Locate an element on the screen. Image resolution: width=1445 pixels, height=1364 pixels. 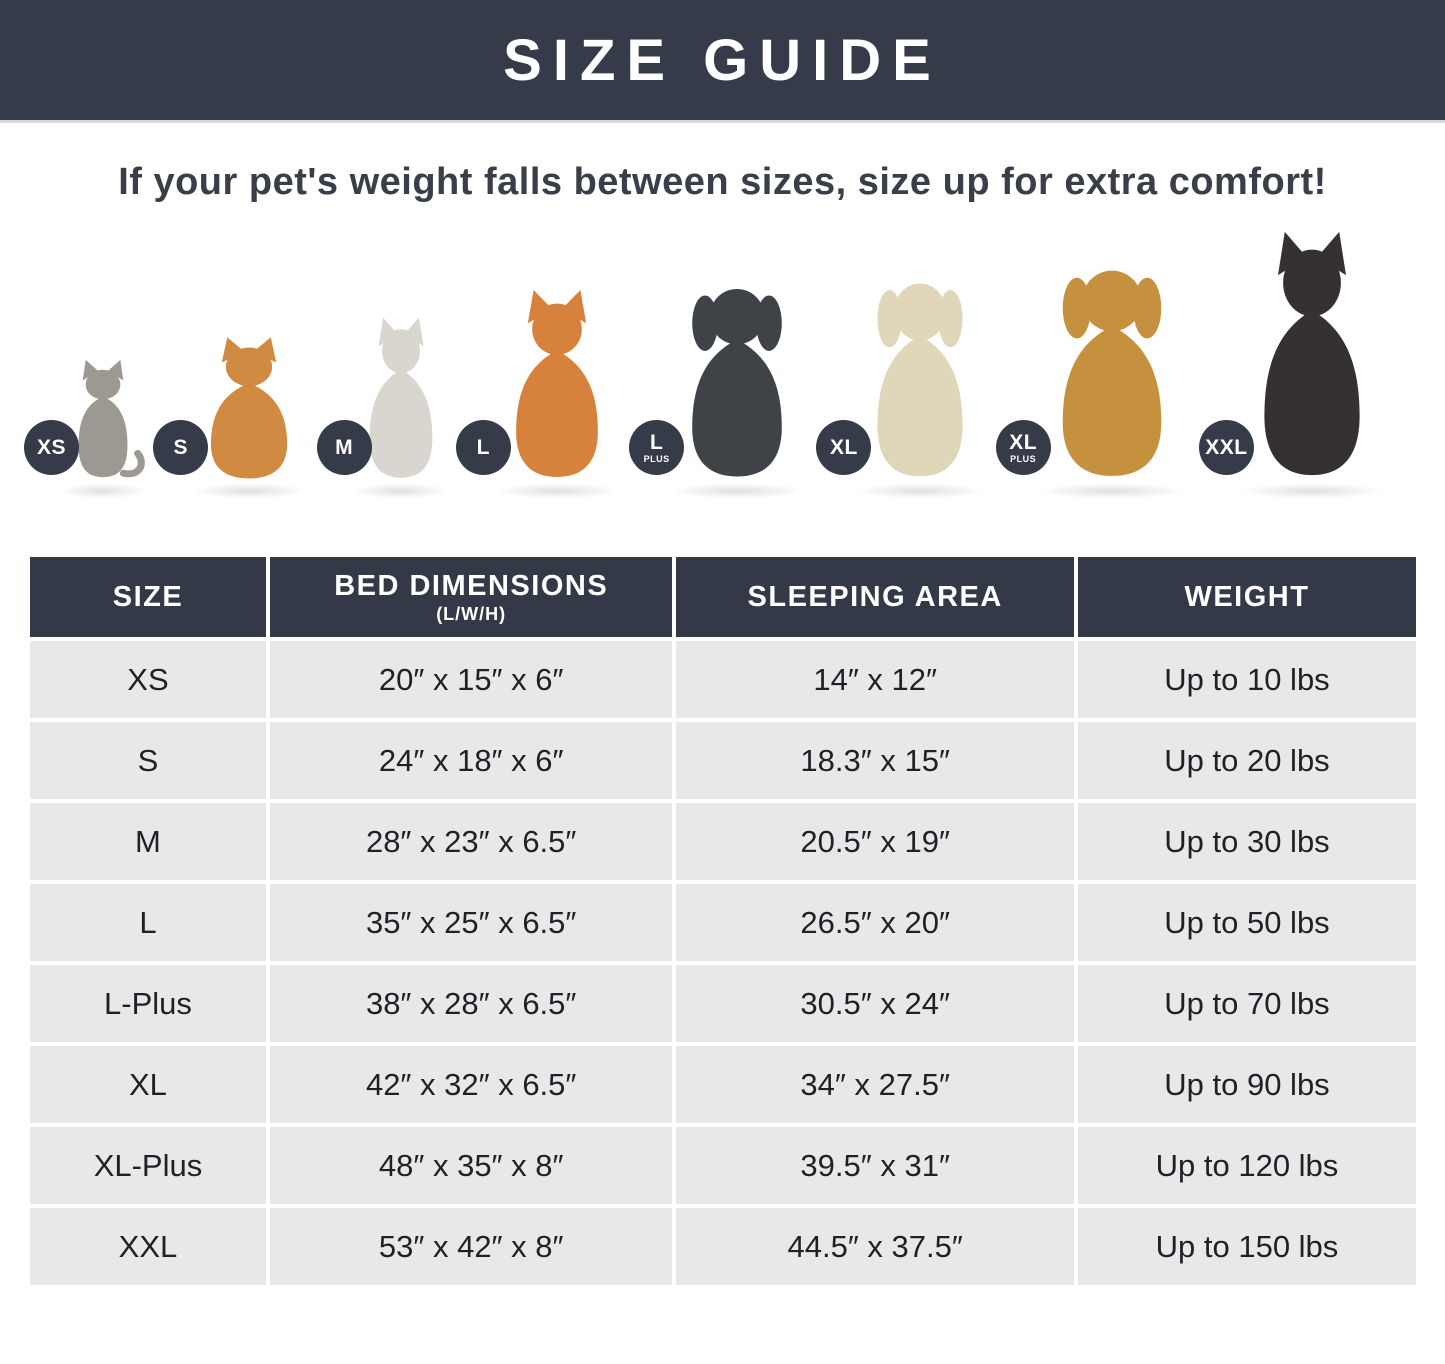
page-title: SIZE GUIDE is located at coordinates (722, 60).